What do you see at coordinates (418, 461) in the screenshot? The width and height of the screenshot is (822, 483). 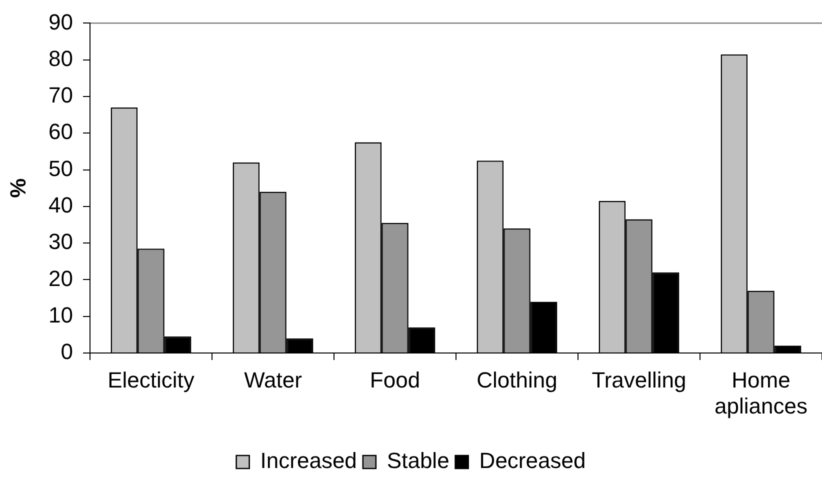 I see `legend-label: Stable` at bounding box center [418, 461].